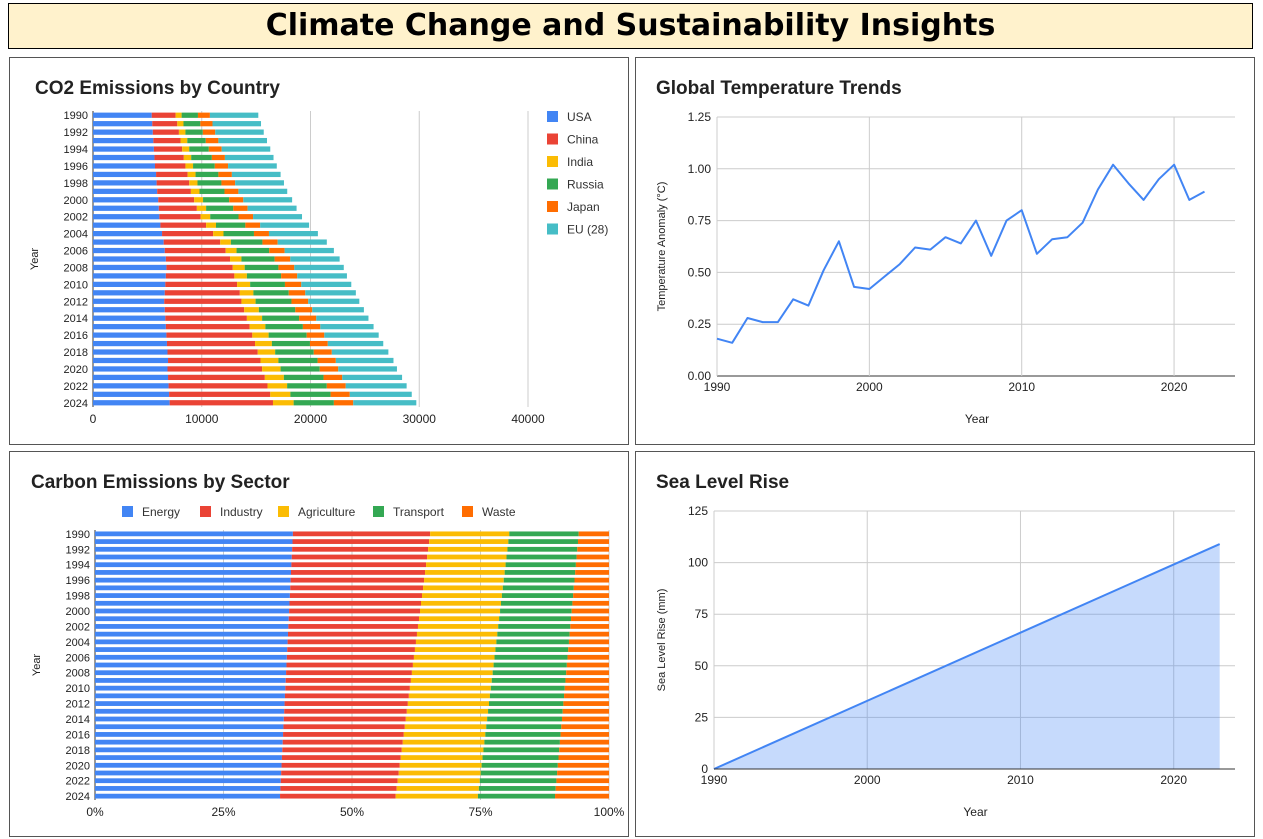 The height and width of the screenshot is (839, 1263). Describe the element at coordinates (702, 666) in the screenshot. I see `y-tick-label: 50` at that location.